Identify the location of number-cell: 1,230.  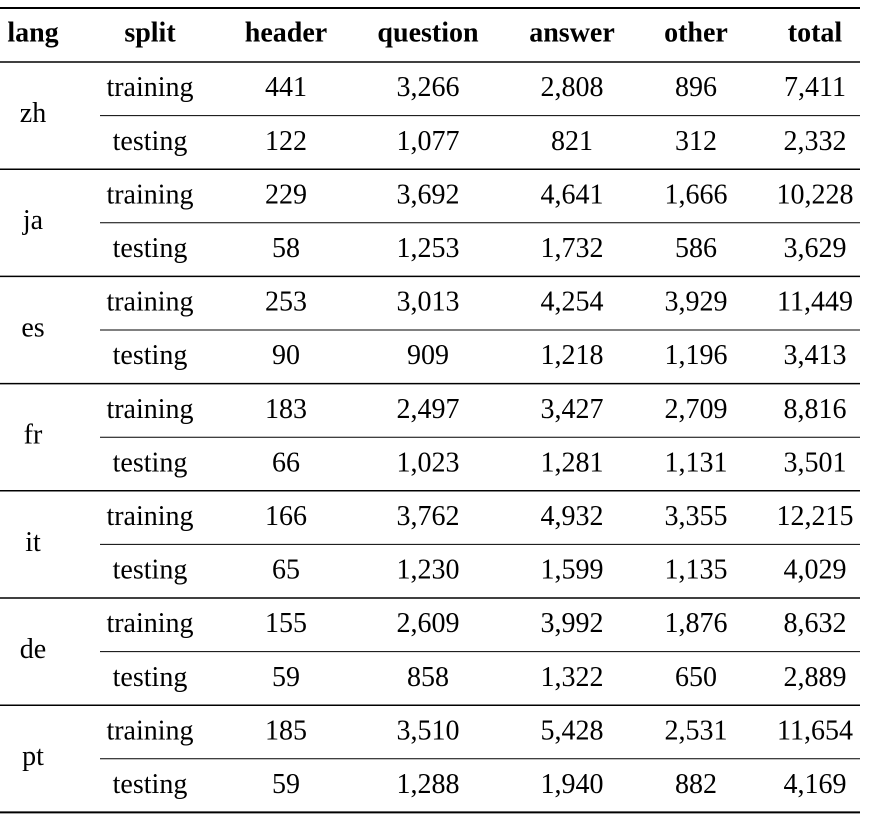
(428, 570).